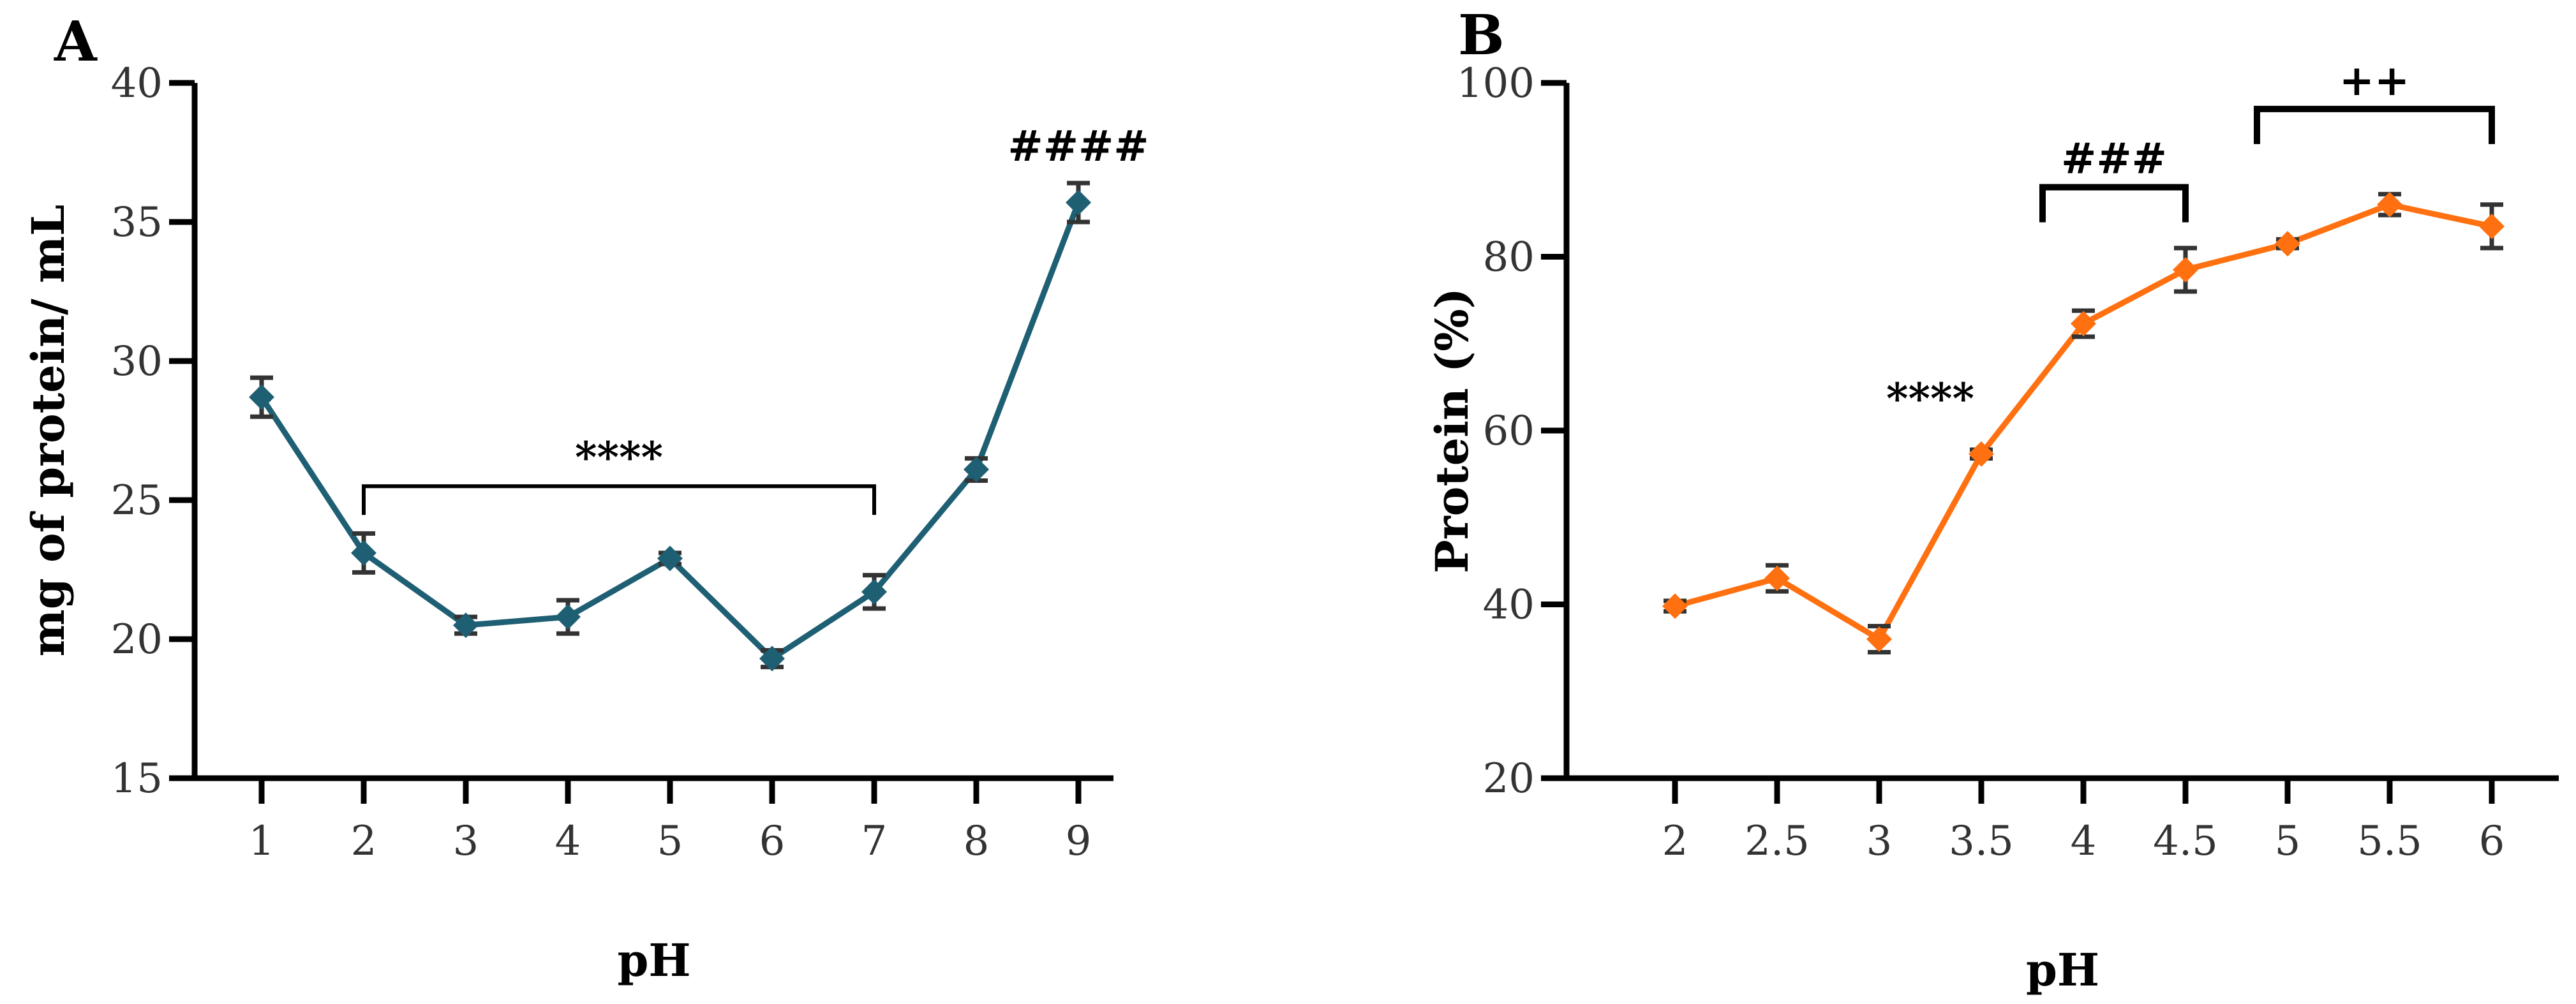  What do you see at coordinates (137, 361) in the screenshot?
I see `y-tick-label: 30` at bounding box center [137, 361].